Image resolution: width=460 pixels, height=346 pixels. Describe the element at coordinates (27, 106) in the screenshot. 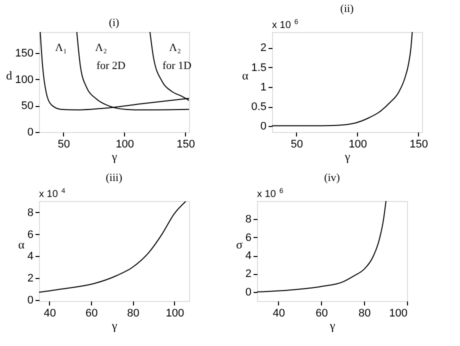

I see `y-tick-label: 50` at that location.